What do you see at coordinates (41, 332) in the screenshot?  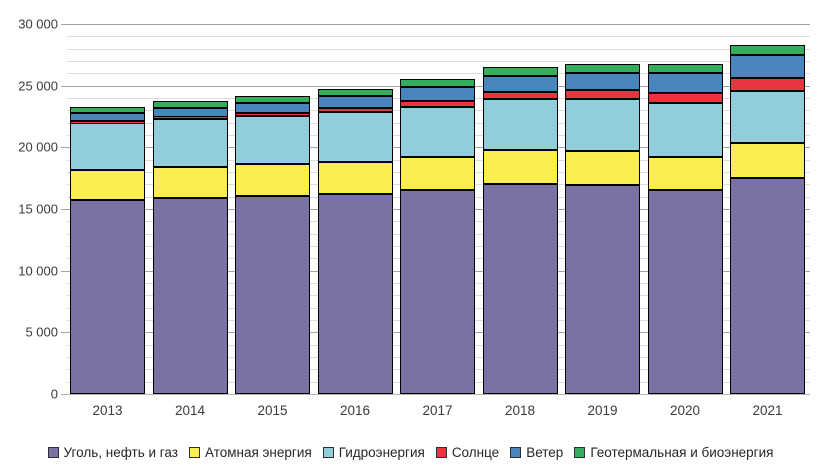 I see `y-axis-label: 5 000` at bounding box center [41, 332].